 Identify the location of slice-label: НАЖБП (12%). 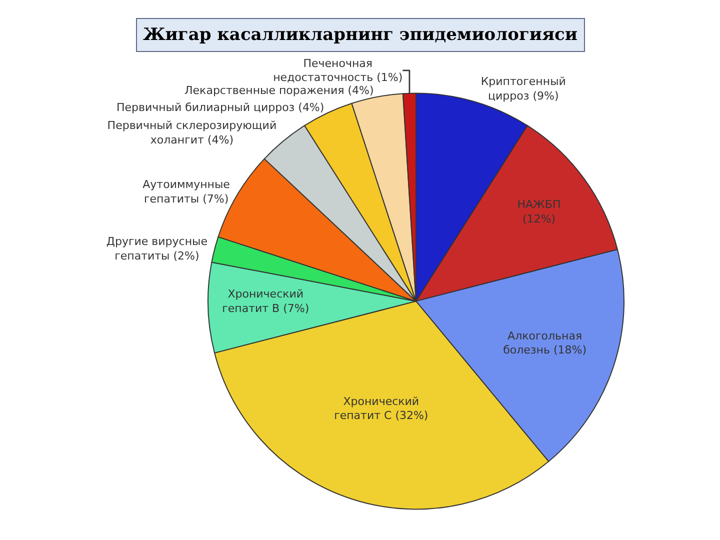
(539, 212).